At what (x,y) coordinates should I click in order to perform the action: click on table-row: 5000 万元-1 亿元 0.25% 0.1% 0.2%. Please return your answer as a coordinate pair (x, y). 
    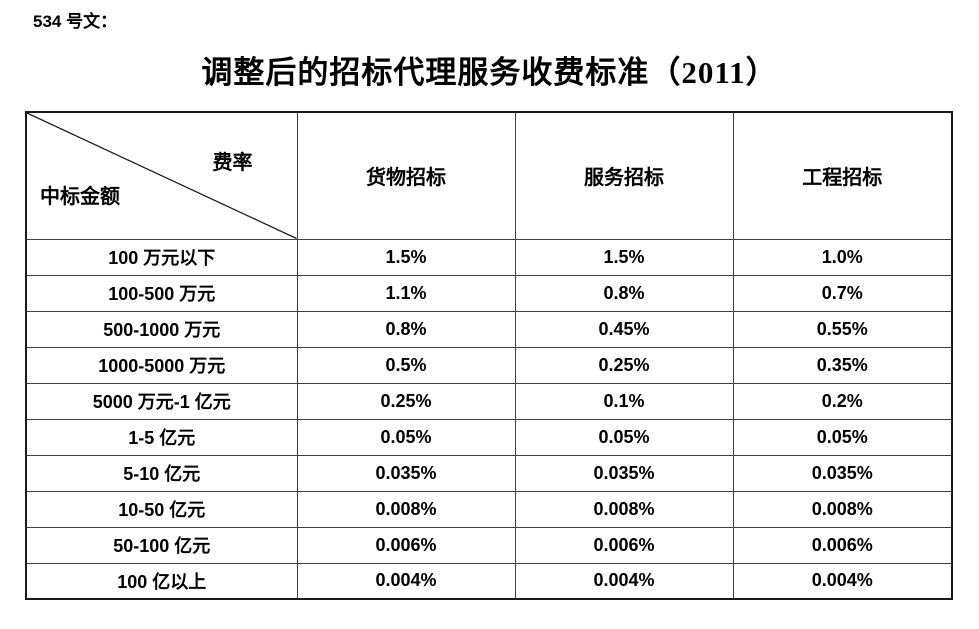
    Looking at the image, I should click on (489, 401).